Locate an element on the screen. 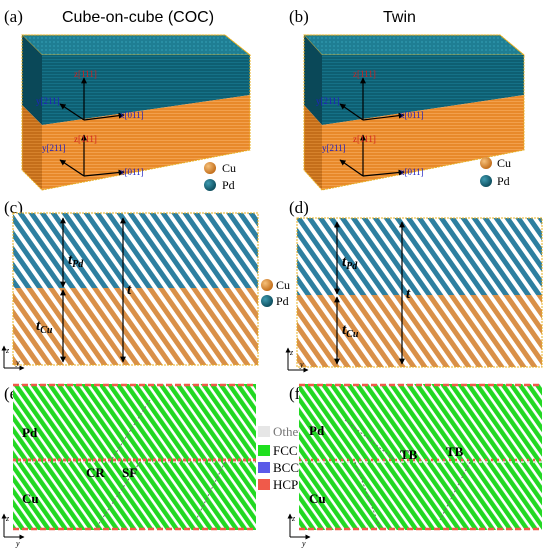 This screenshot has width=548, height=550. axes-triad-b-bottom: z[111] y[211] x[011] is located at coordinates (373, 155).